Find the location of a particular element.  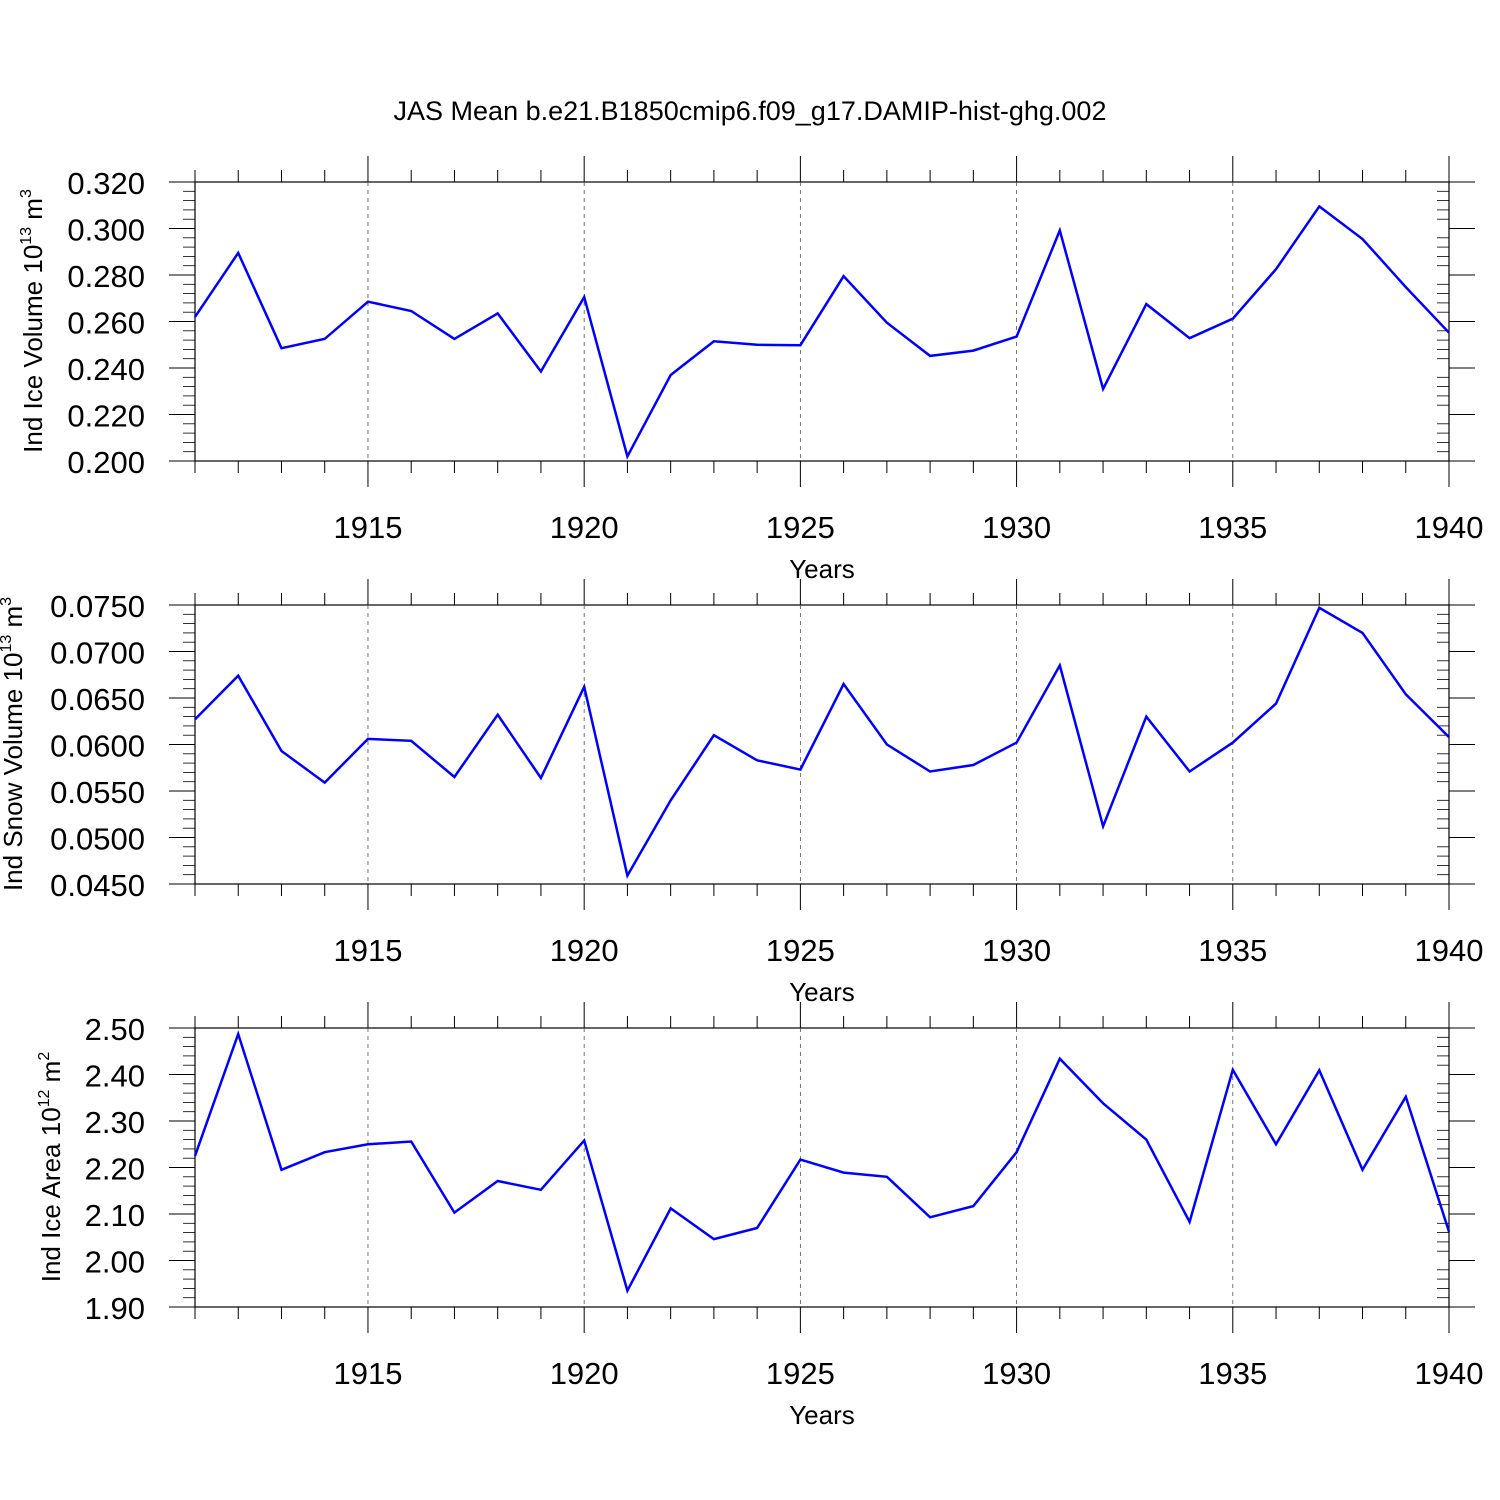

y-tick-label: 0.0500 is located at coordinates (97, 839).